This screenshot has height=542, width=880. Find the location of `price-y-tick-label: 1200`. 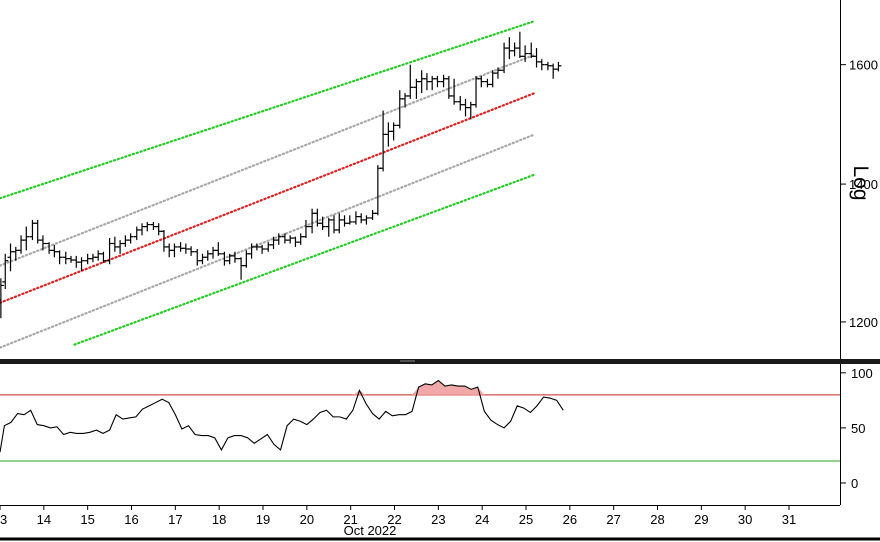

price-y-tick-label: 1200 is located at coordinates (863, 322).